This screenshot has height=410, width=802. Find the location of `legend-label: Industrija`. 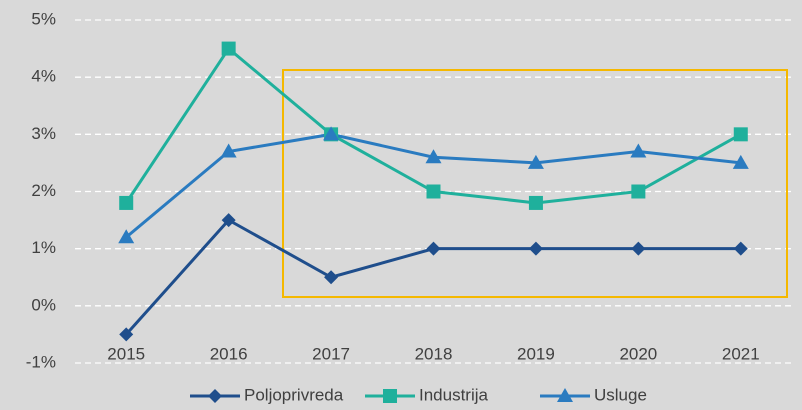

legend-label: Industrija is located at coordinates (454, 394).